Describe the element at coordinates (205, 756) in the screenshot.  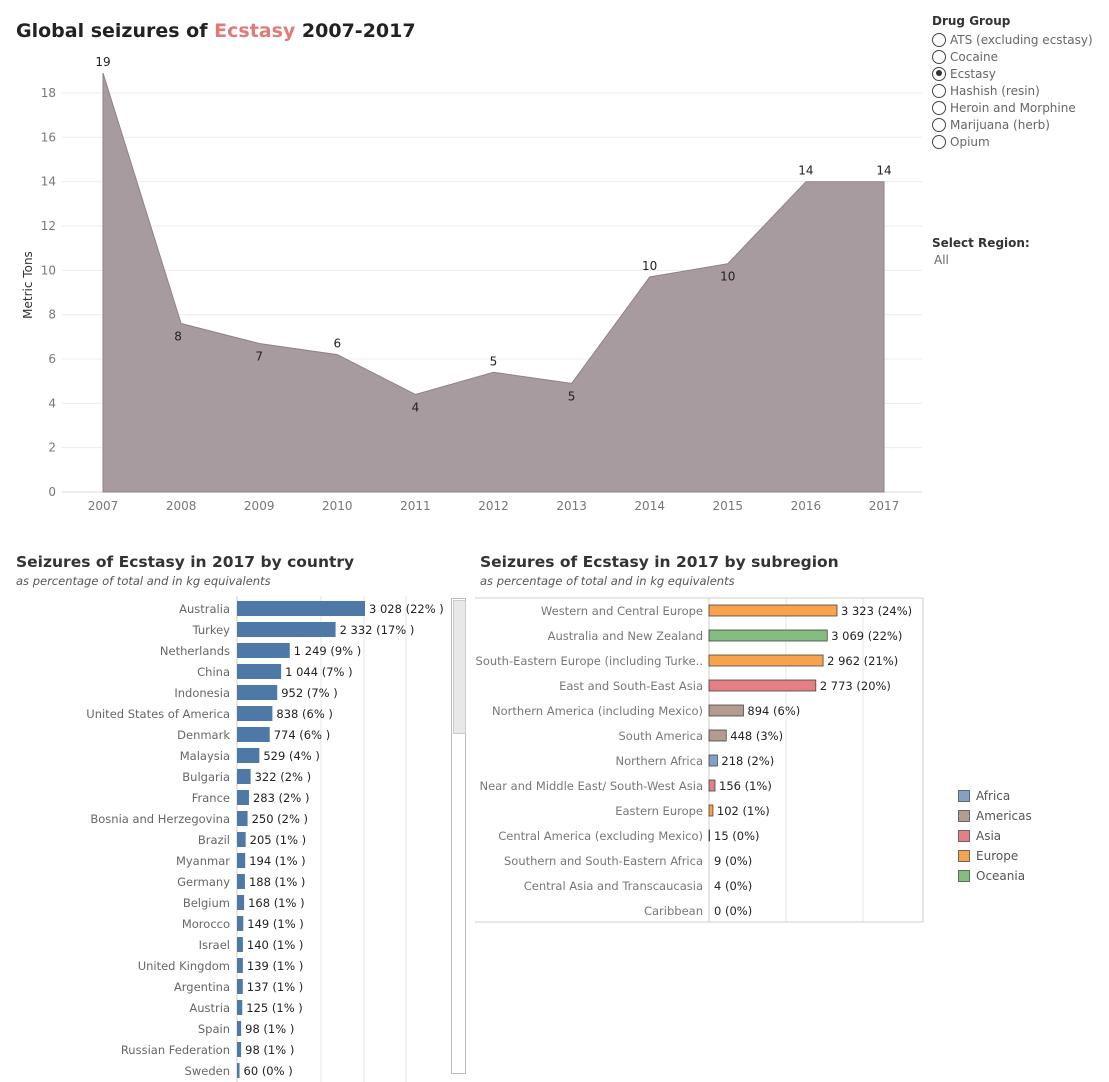
I see `category-label: Malaysia` at that location.